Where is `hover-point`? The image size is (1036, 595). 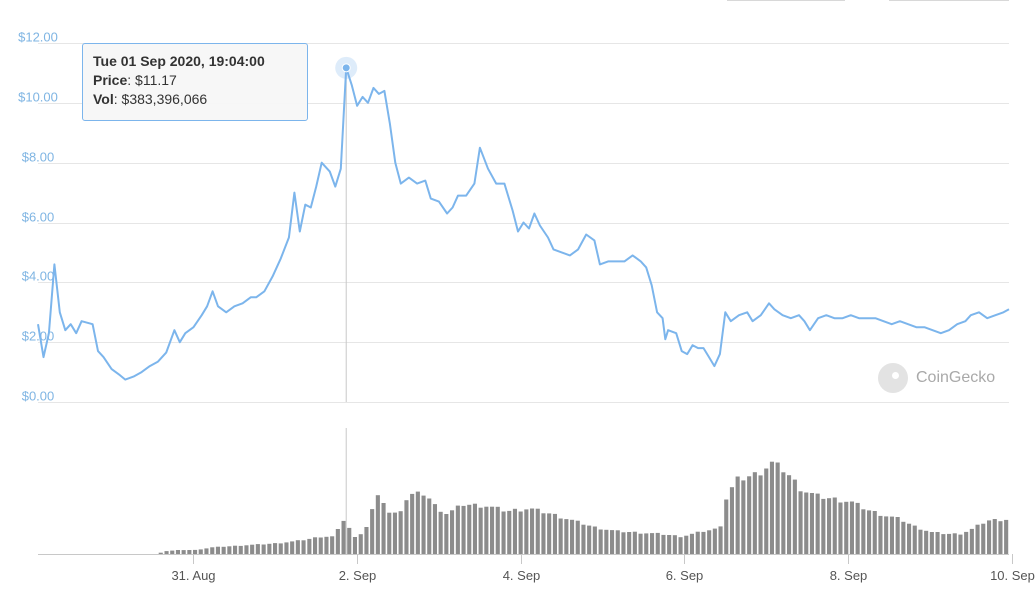
hover-point is located at coordinates (346, 68).